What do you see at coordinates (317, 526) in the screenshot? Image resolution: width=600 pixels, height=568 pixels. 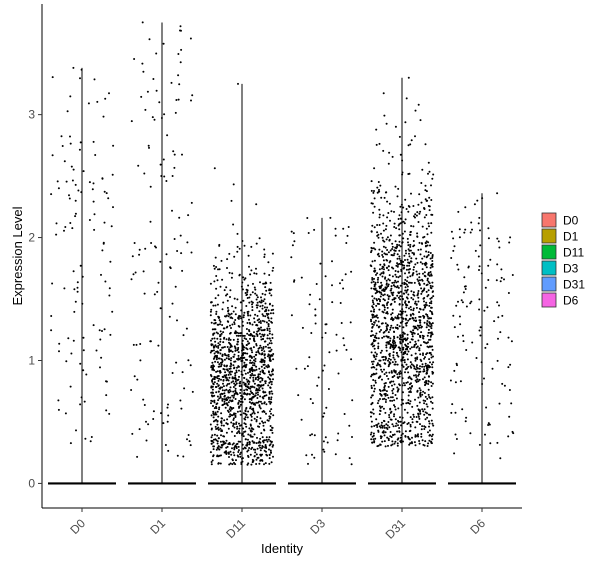 I see `x-tick-label: D3` at bounding box center [317, 526].